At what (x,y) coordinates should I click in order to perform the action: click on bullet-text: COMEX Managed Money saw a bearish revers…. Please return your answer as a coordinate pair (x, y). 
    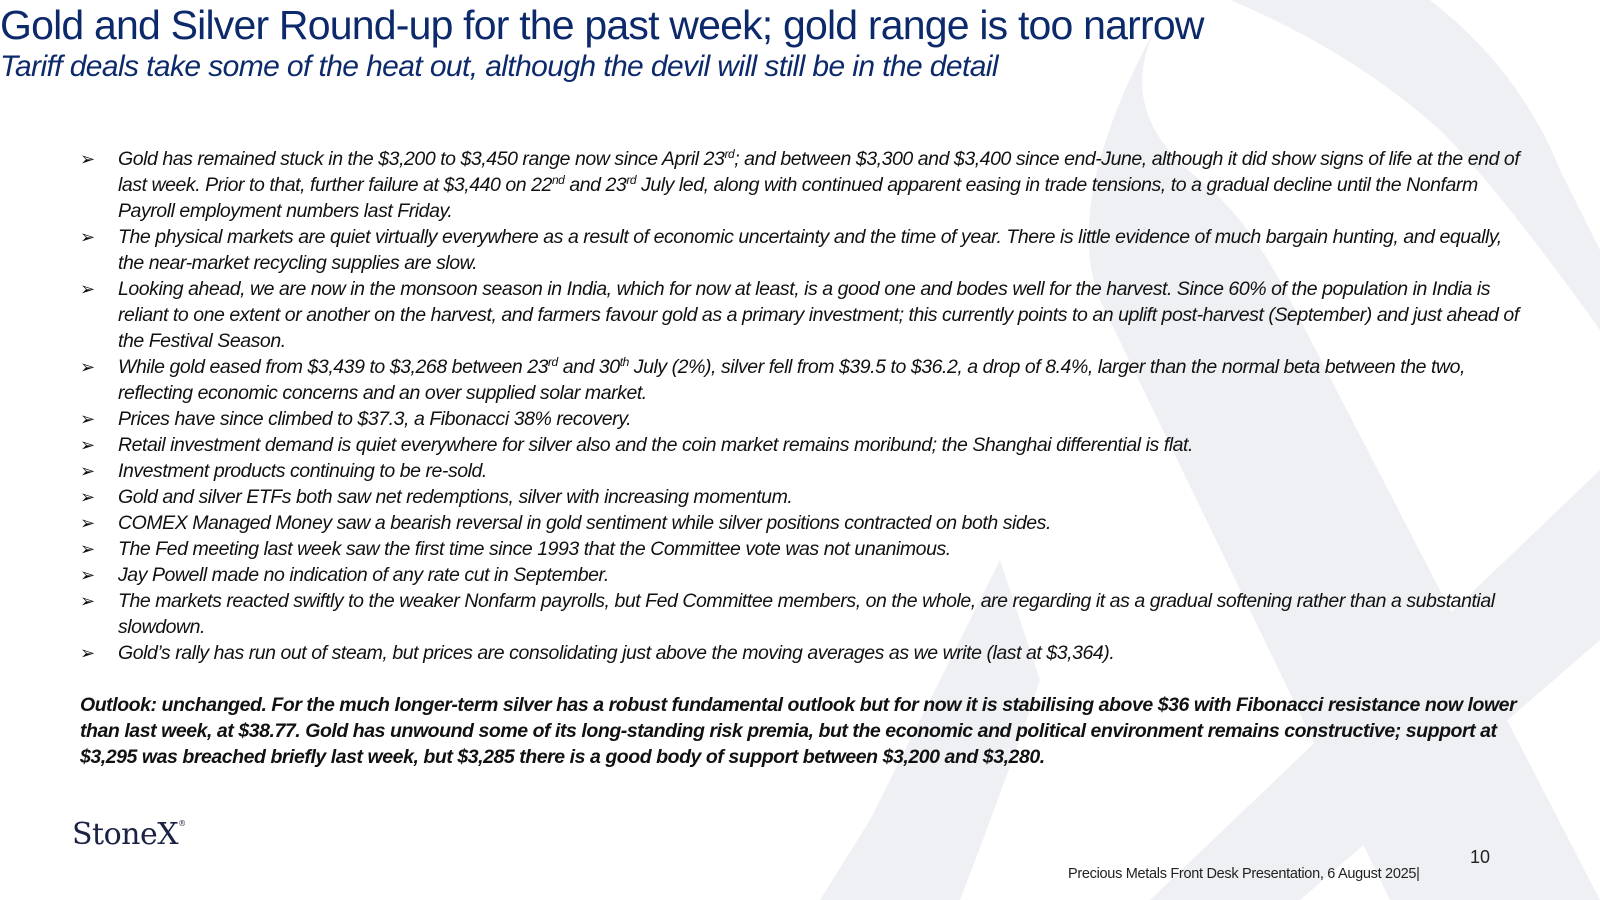
    Looking at the image, I should click on (824, 523).